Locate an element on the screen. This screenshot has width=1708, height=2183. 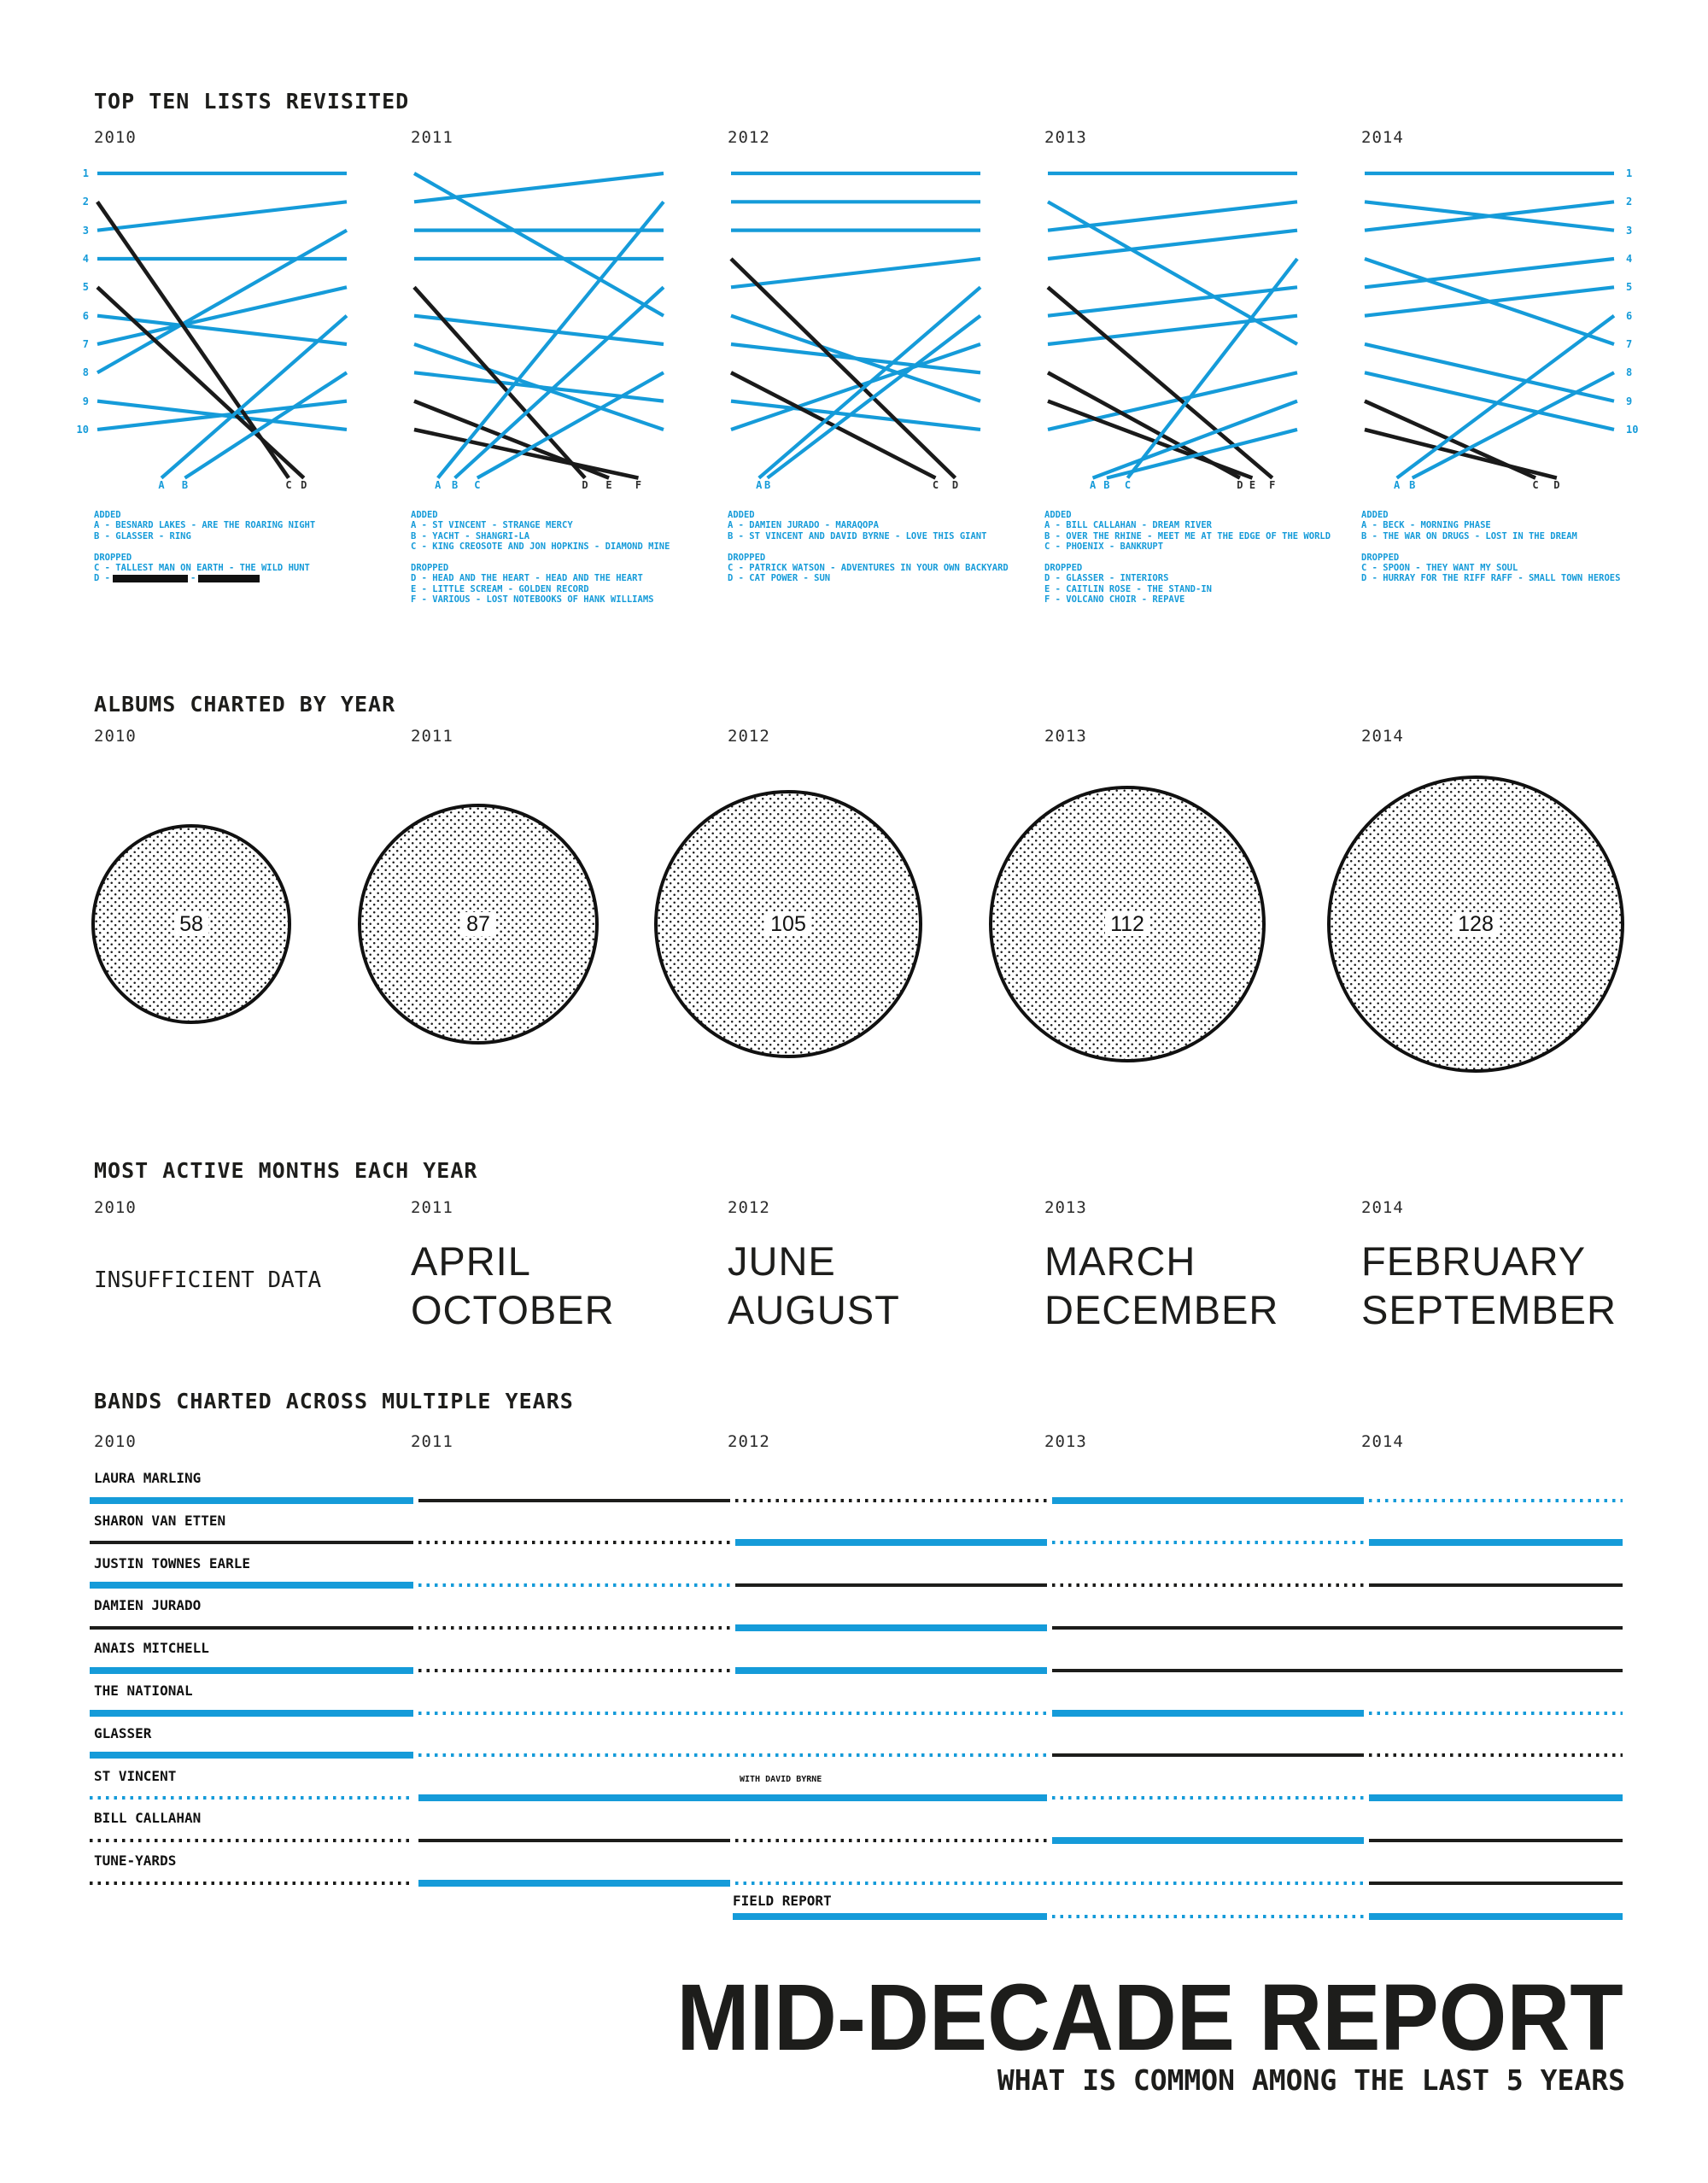
notes-line: C - SPOON - THEY WANT MY SOUL is located at coordinates (1439, 567).